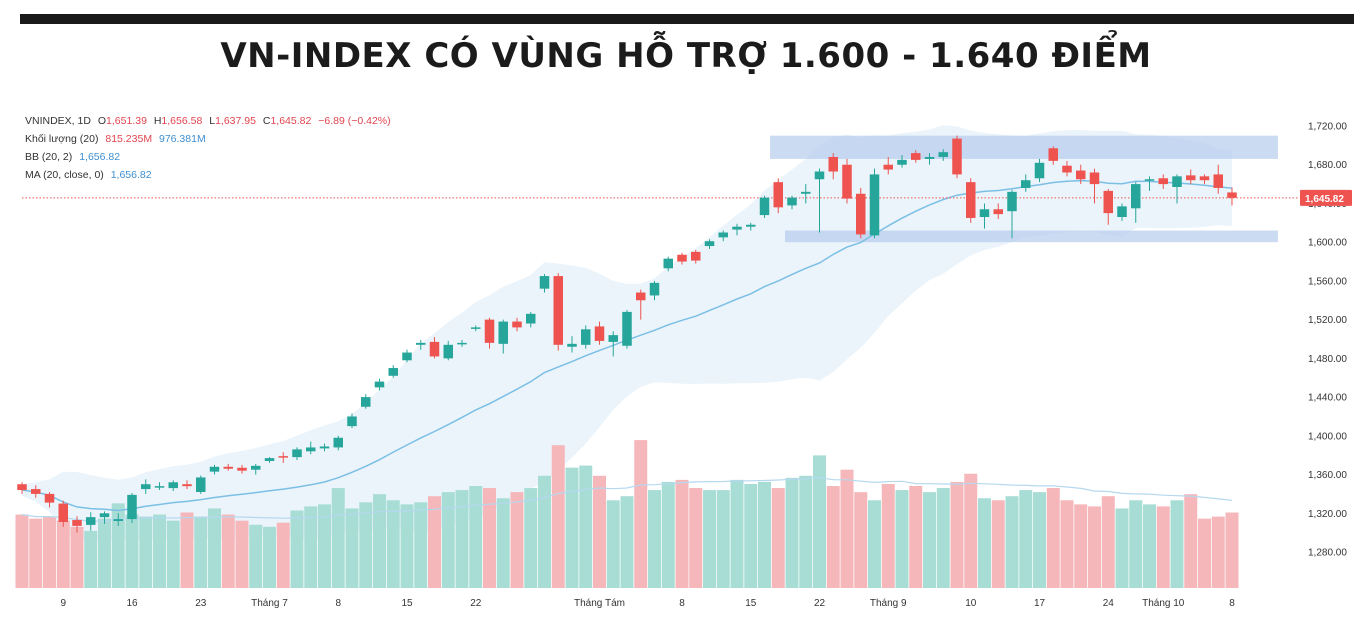 The height and width of the screenshot is (631, 1372). What do you see at coordinates (1031, 236) in the screenshot?
I see `support-zone` at bounding box center [1031, 236].